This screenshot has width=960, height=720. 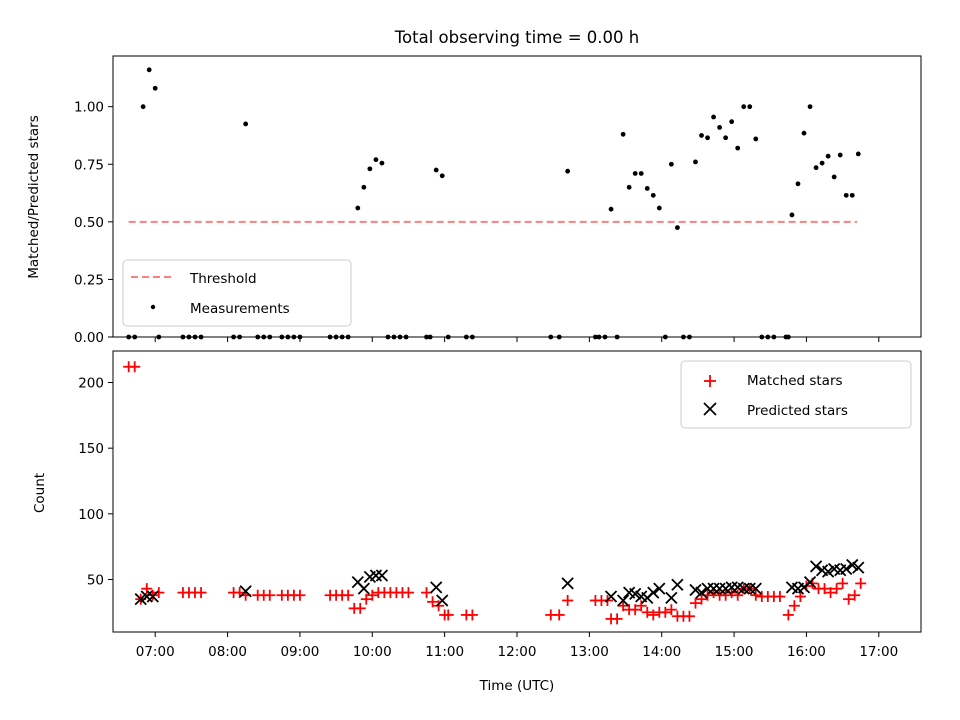 What do you see at coordinates (589, 652) in the screenshot?
I see `counts-x-tick-label: 13:00` at bounding box center [589, 652].